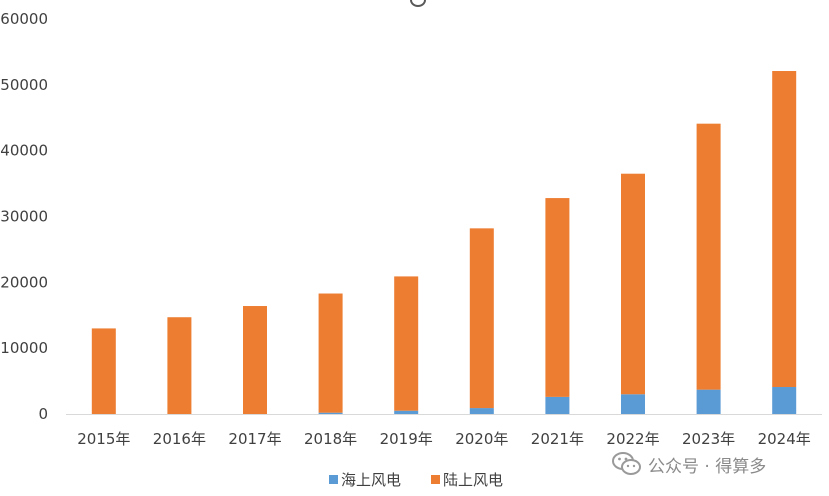 The width and height of the screenshot is (829, 496). I want to click on x-tick-label: 2024年, so click(784, 439).